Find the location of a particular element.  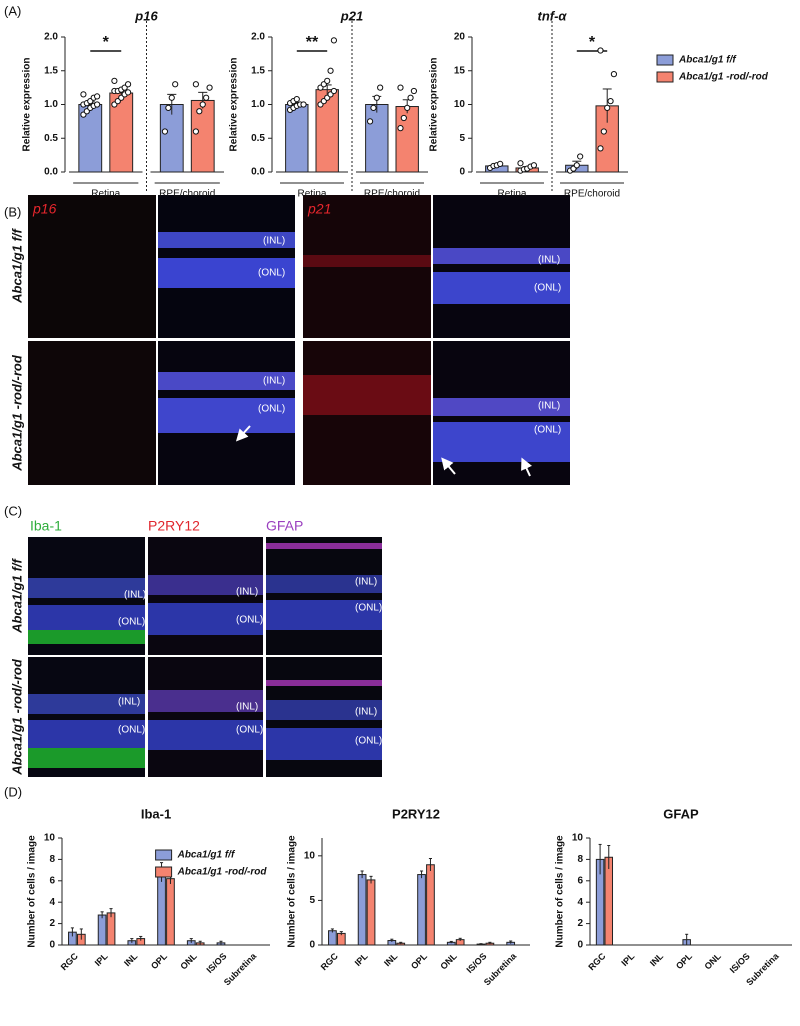

y-axis-label: Number of cells / image is located at coordinates (292, 891).